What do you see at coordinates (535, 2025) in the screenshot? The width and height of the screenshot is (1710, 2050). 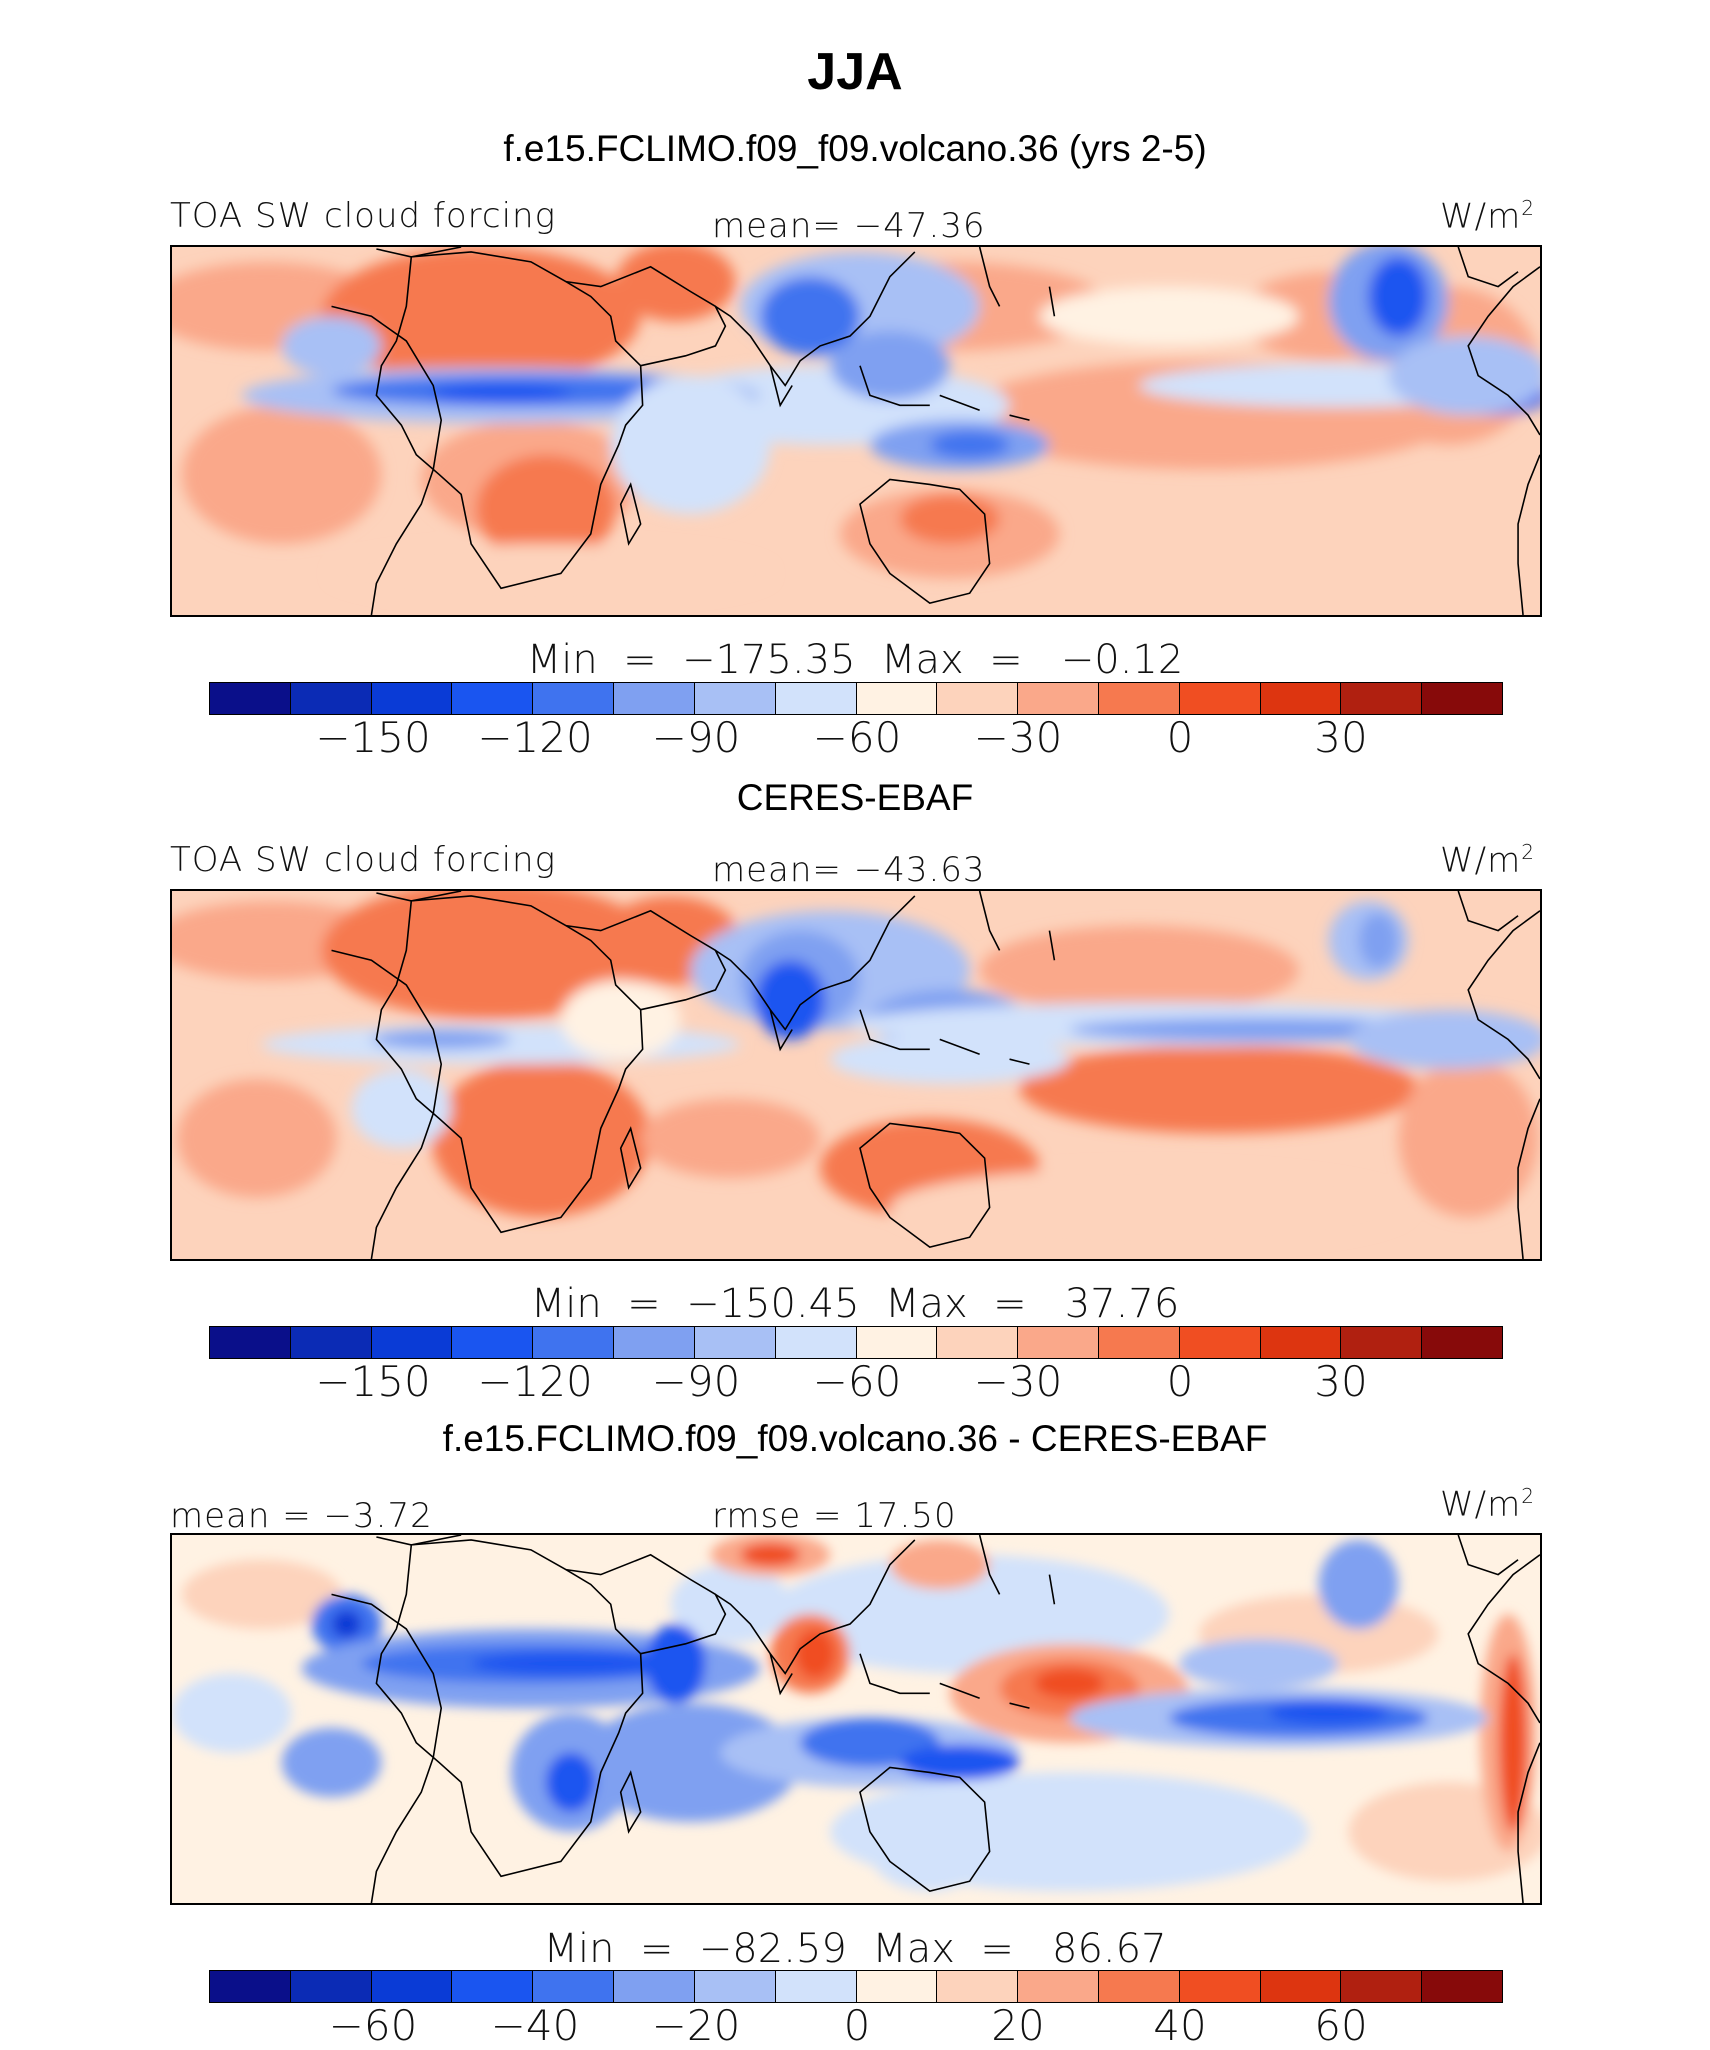 I see `panel-3-tick: −40` at bounding box center [535, 2025].